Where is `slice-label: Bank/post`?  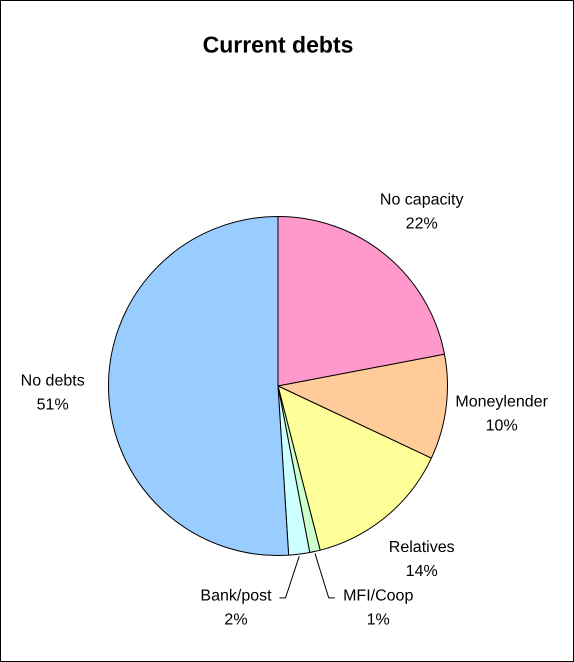 slice-label: Bank/post is located at coordinates (236, 595).